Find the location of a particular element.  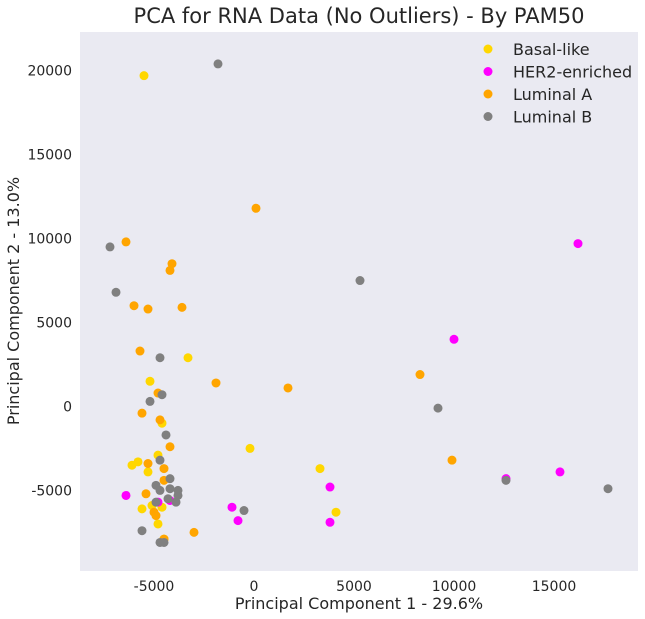

x-tick-label: 15000 is located at coordinates (554, 587).